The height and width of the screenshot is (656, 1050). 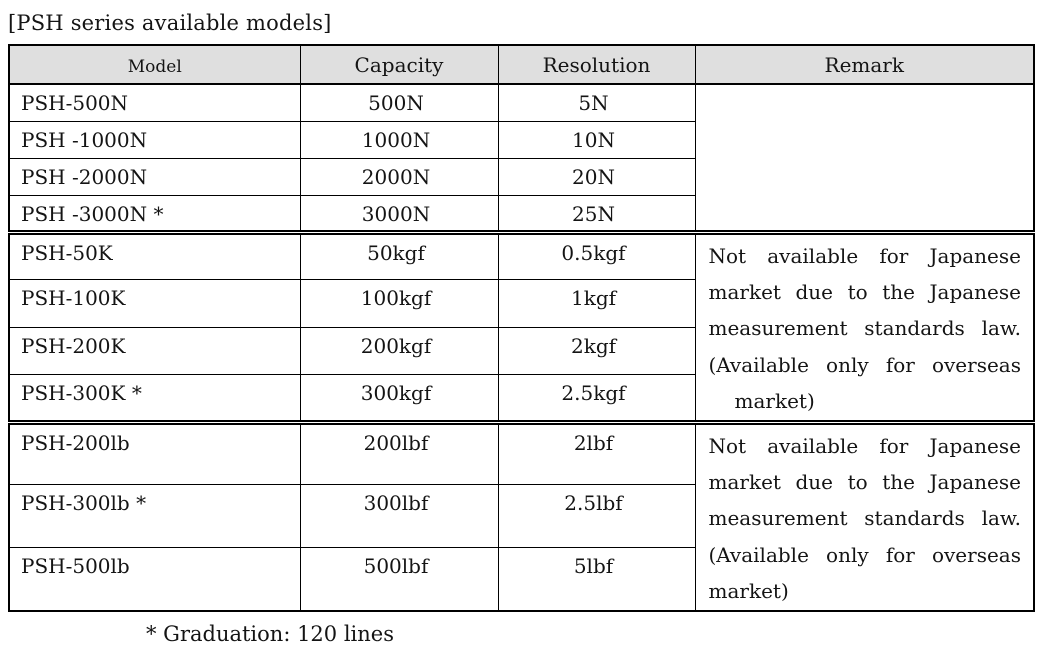 What do you see at coordinates (154, 452) in the screenshot?
I see `model-cell: PSH-200lb` at bounding box center [154, 452].